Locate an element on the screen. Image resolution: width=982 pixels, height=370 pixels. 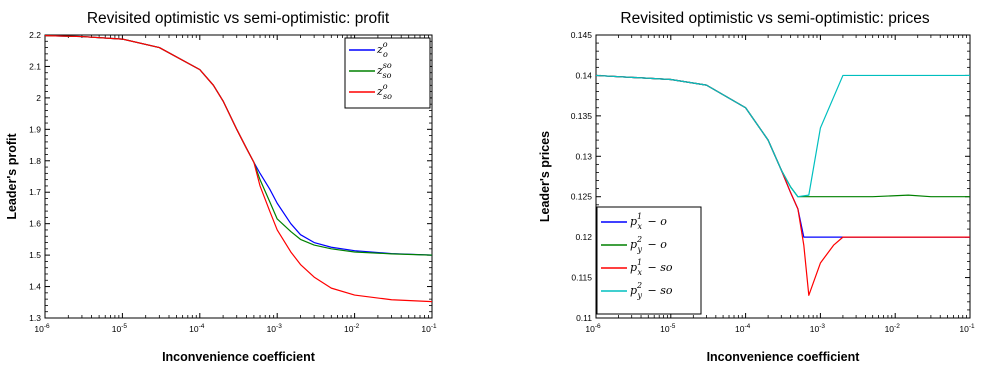
y-tick-label: 0.125 is located at coordinates (582, 197).